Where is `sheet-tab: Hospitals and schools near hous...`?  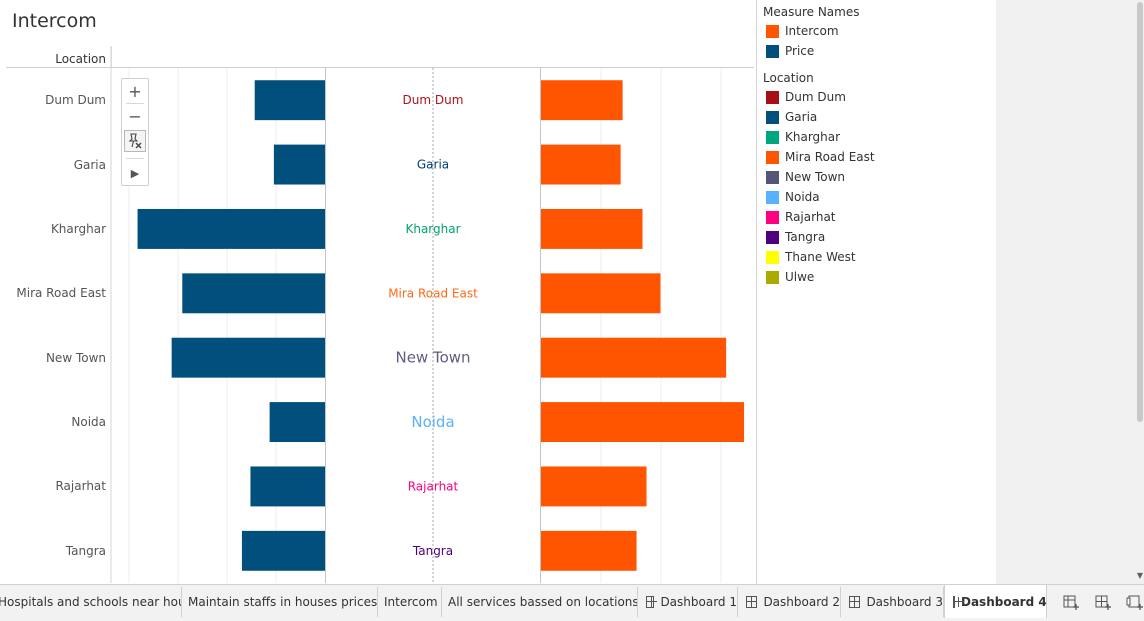
sheet-tab: Hospitals and schools near hous... is located at coordinates (91, 602).